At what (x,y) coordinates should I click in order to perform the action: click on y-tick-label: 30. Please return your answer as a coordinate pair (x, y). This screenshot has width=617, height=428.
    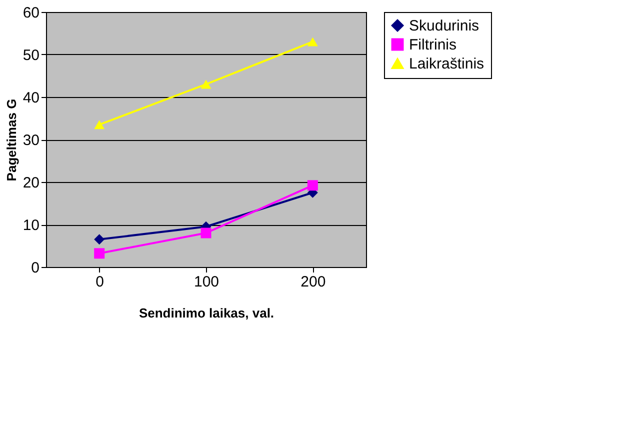
    Looking at the image, I should click on (31, 140).